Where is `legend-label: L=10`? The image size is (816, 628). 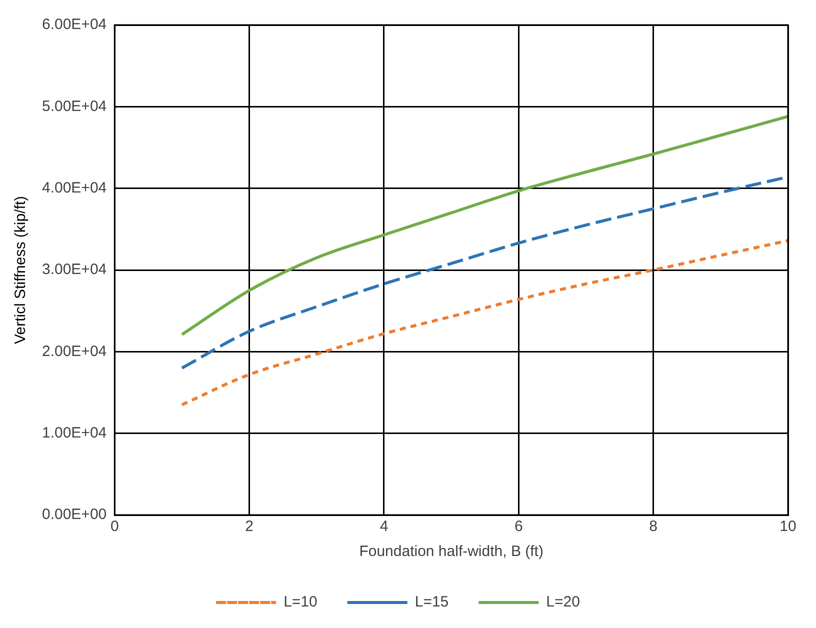 legend-label: L=10 is located at coordinates (301, 602).